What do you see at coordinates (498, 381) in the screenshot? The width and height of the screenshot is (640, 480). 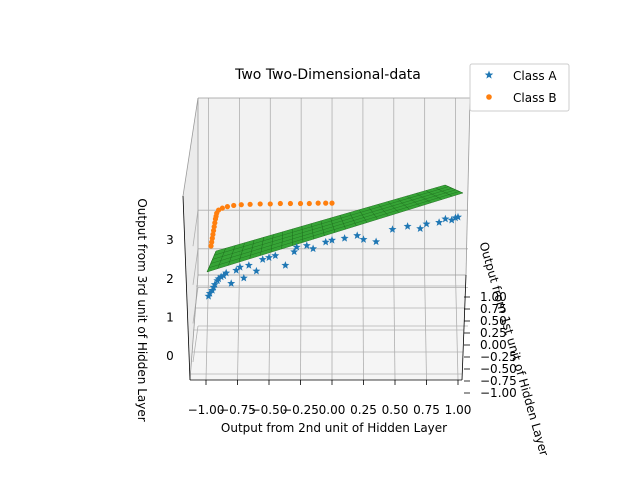 I see `y-tick-label: −0.75` at bounding box center [498, 381].